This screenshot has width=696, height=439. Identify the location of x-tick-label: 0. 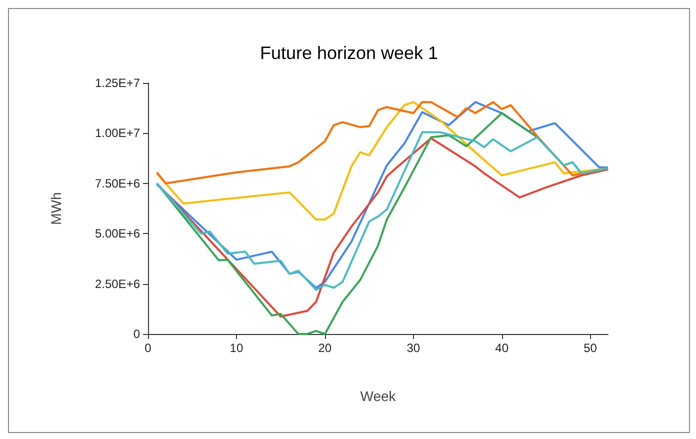
(148, 348).